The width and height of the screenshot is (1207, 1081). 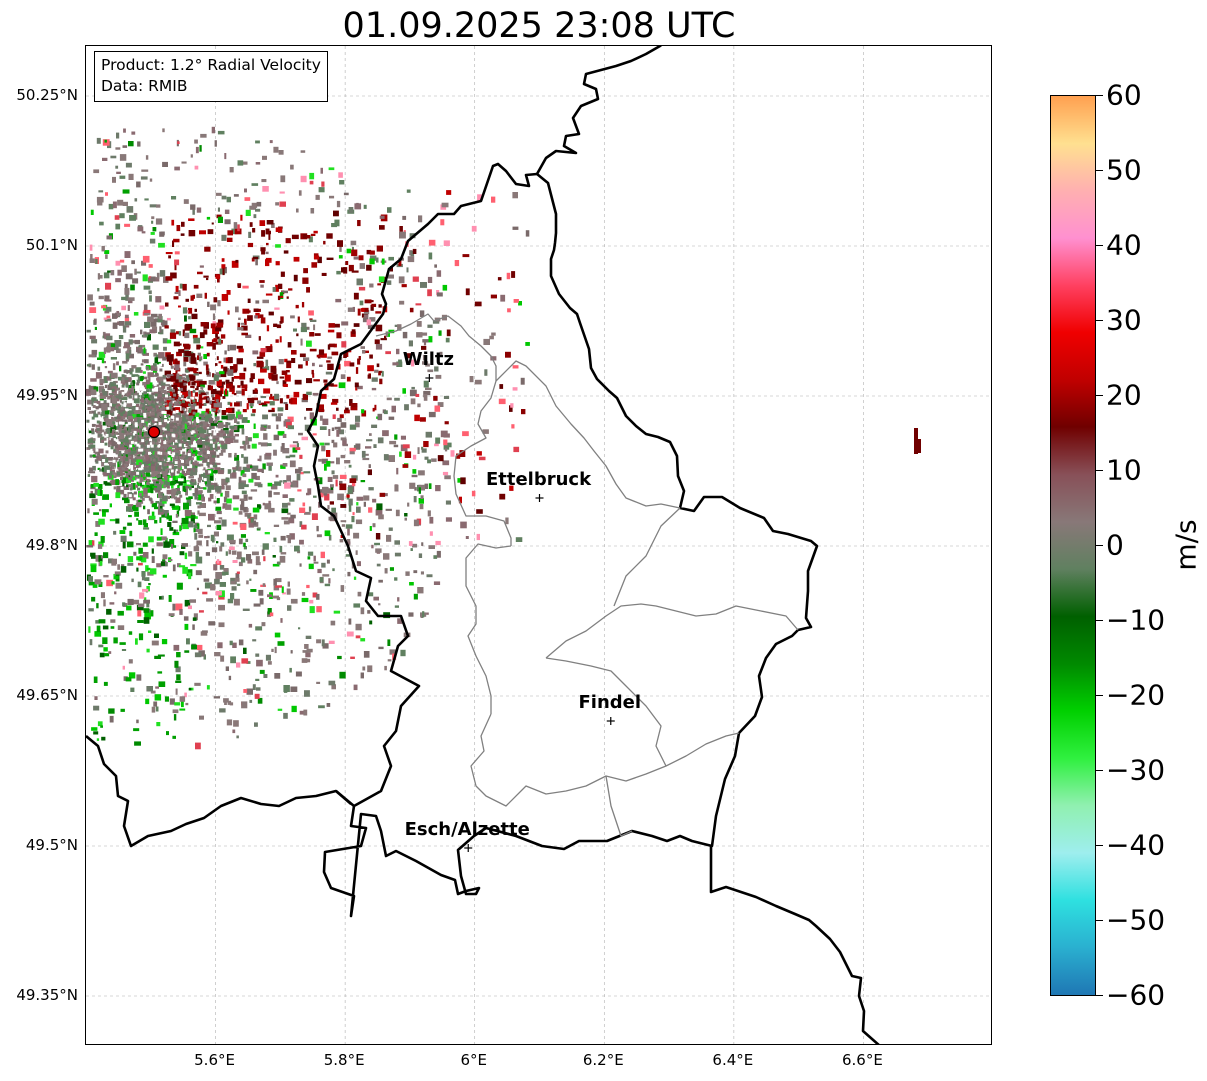 What do you see at coordinates (47, 695) in the screenshot?
I see `latitude-label: 49.65°N` at bounding box center [47, 695].